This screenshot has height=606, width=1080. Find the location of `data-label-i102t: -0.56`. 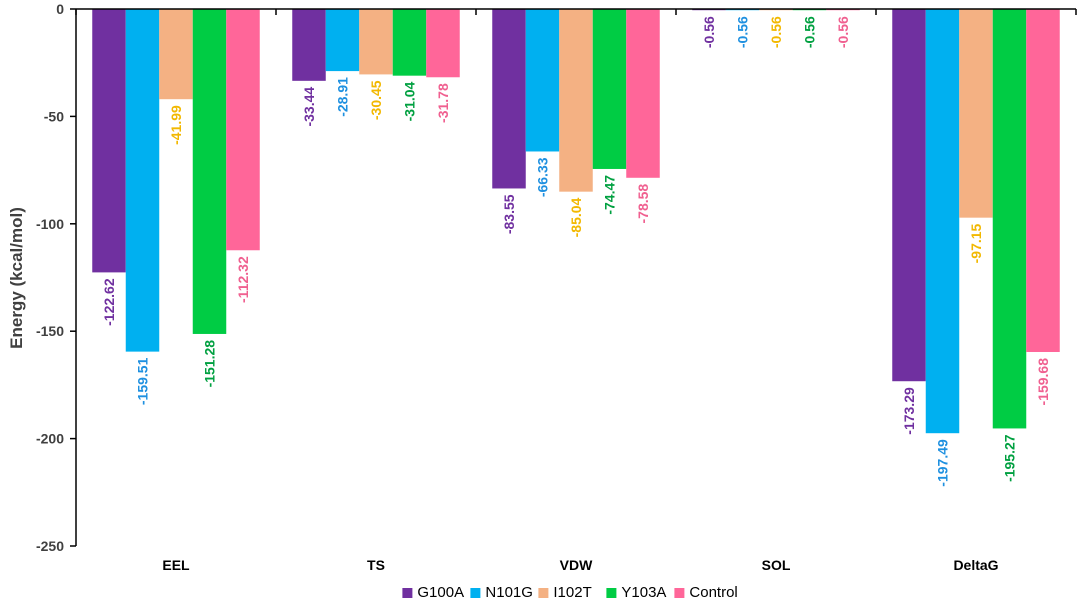

data-label-i102t: -0.56 is located at coordinates (776, 32).